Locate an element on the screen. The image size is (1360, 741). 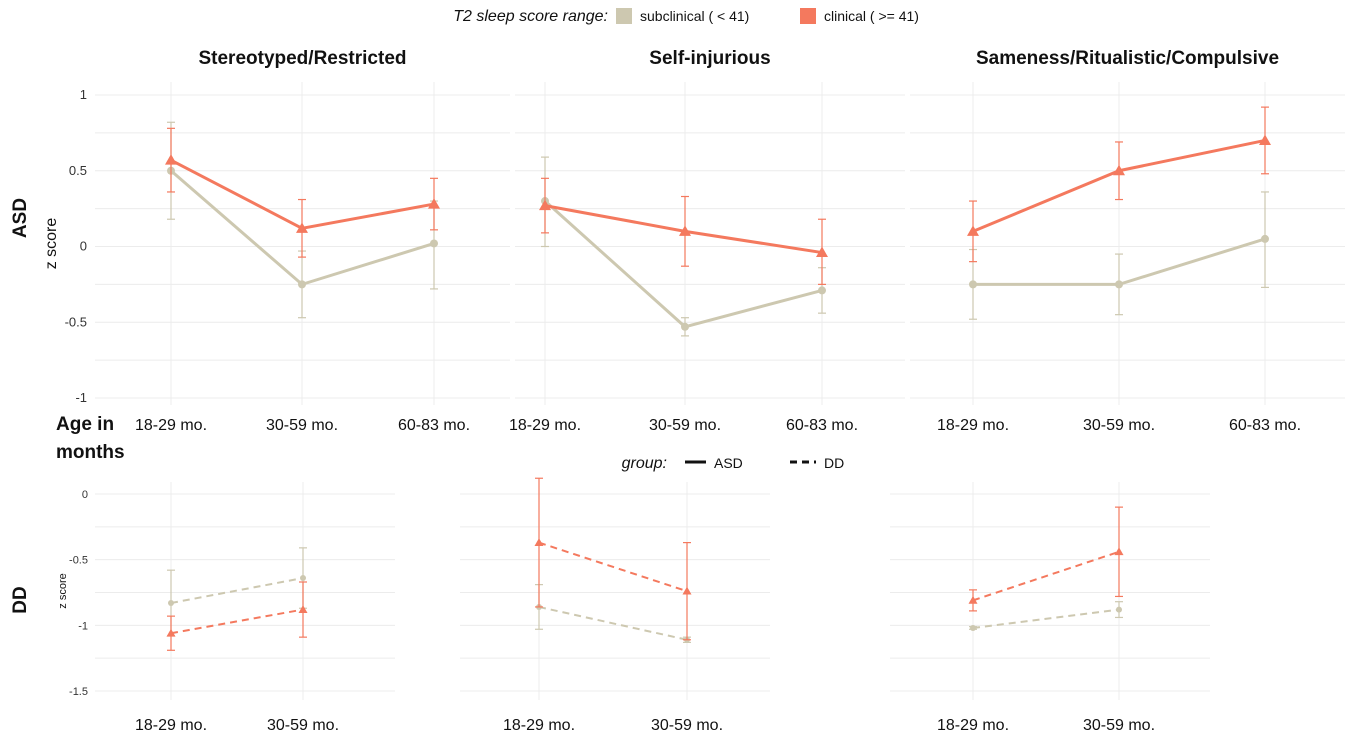
panel-4: -1.5 -1 -0.5 0 z score 18-29 mo. 30-59 mo. is located at coordinates (226, 608).